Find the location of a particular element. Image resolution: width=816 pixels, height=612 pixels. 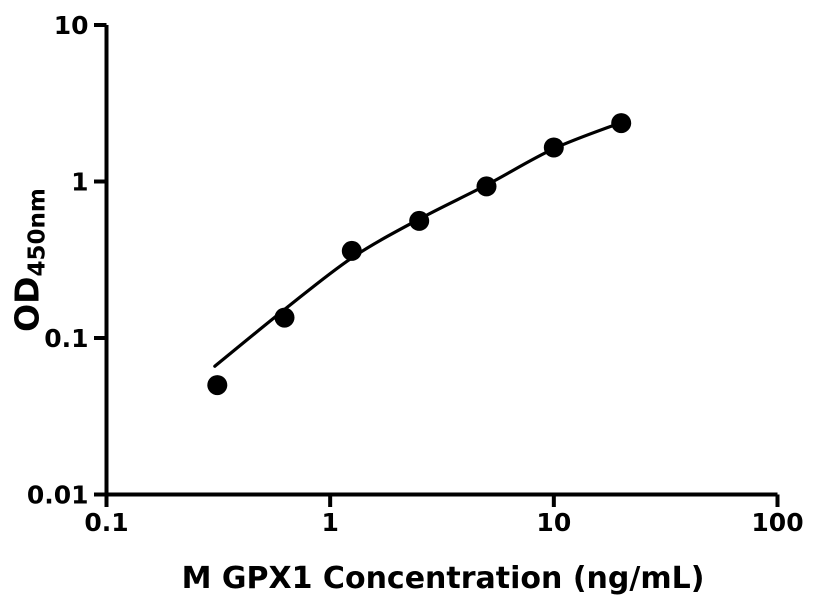

y-tick-label: 10 is located at coordinates (71, 25).